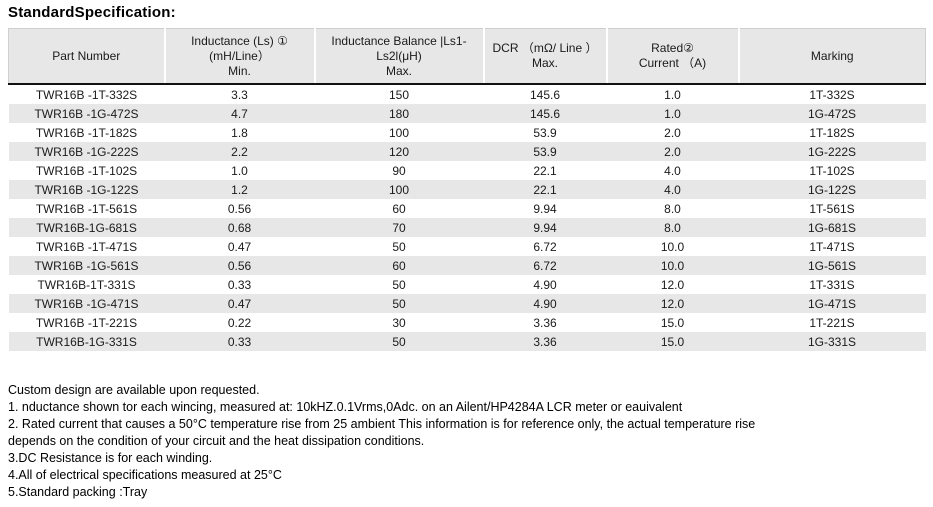 Image resolution: width=933 pixels, height=507 pixels. I want to click on table-row: TWR16B -1G-472S 4.7 180 145.6 1.0 1G-472S, so click(467, 113).